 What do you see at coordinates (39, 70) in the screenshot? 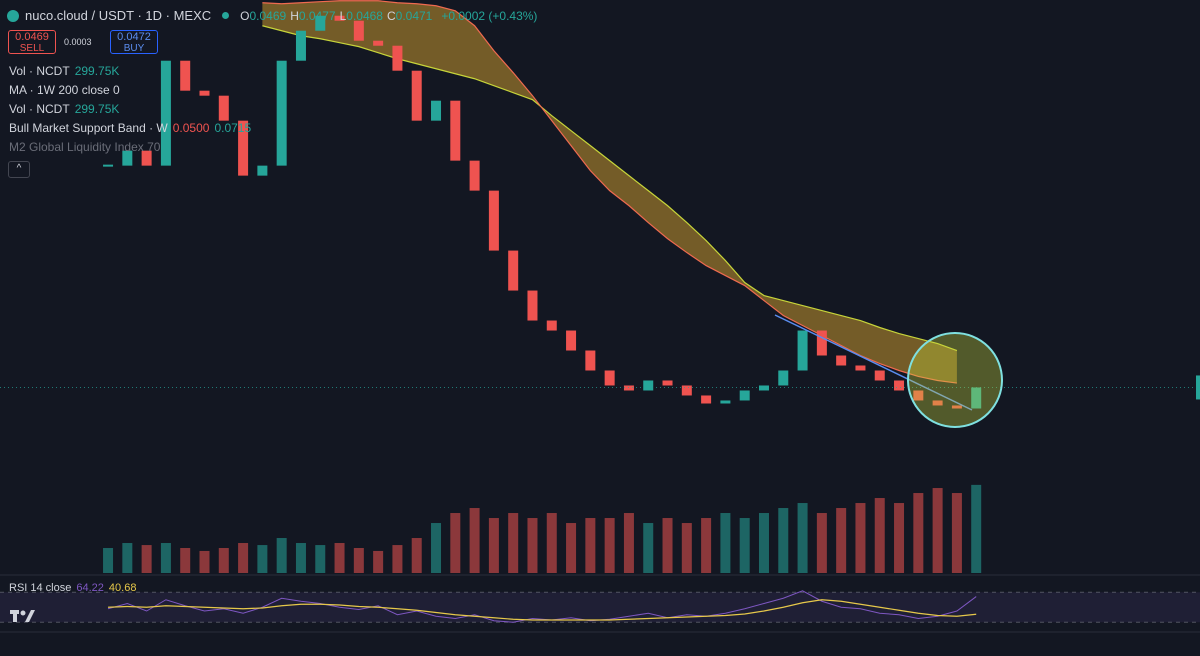
I see `indicator-name: Vol · NCDT` at bounding box center [39, 70].